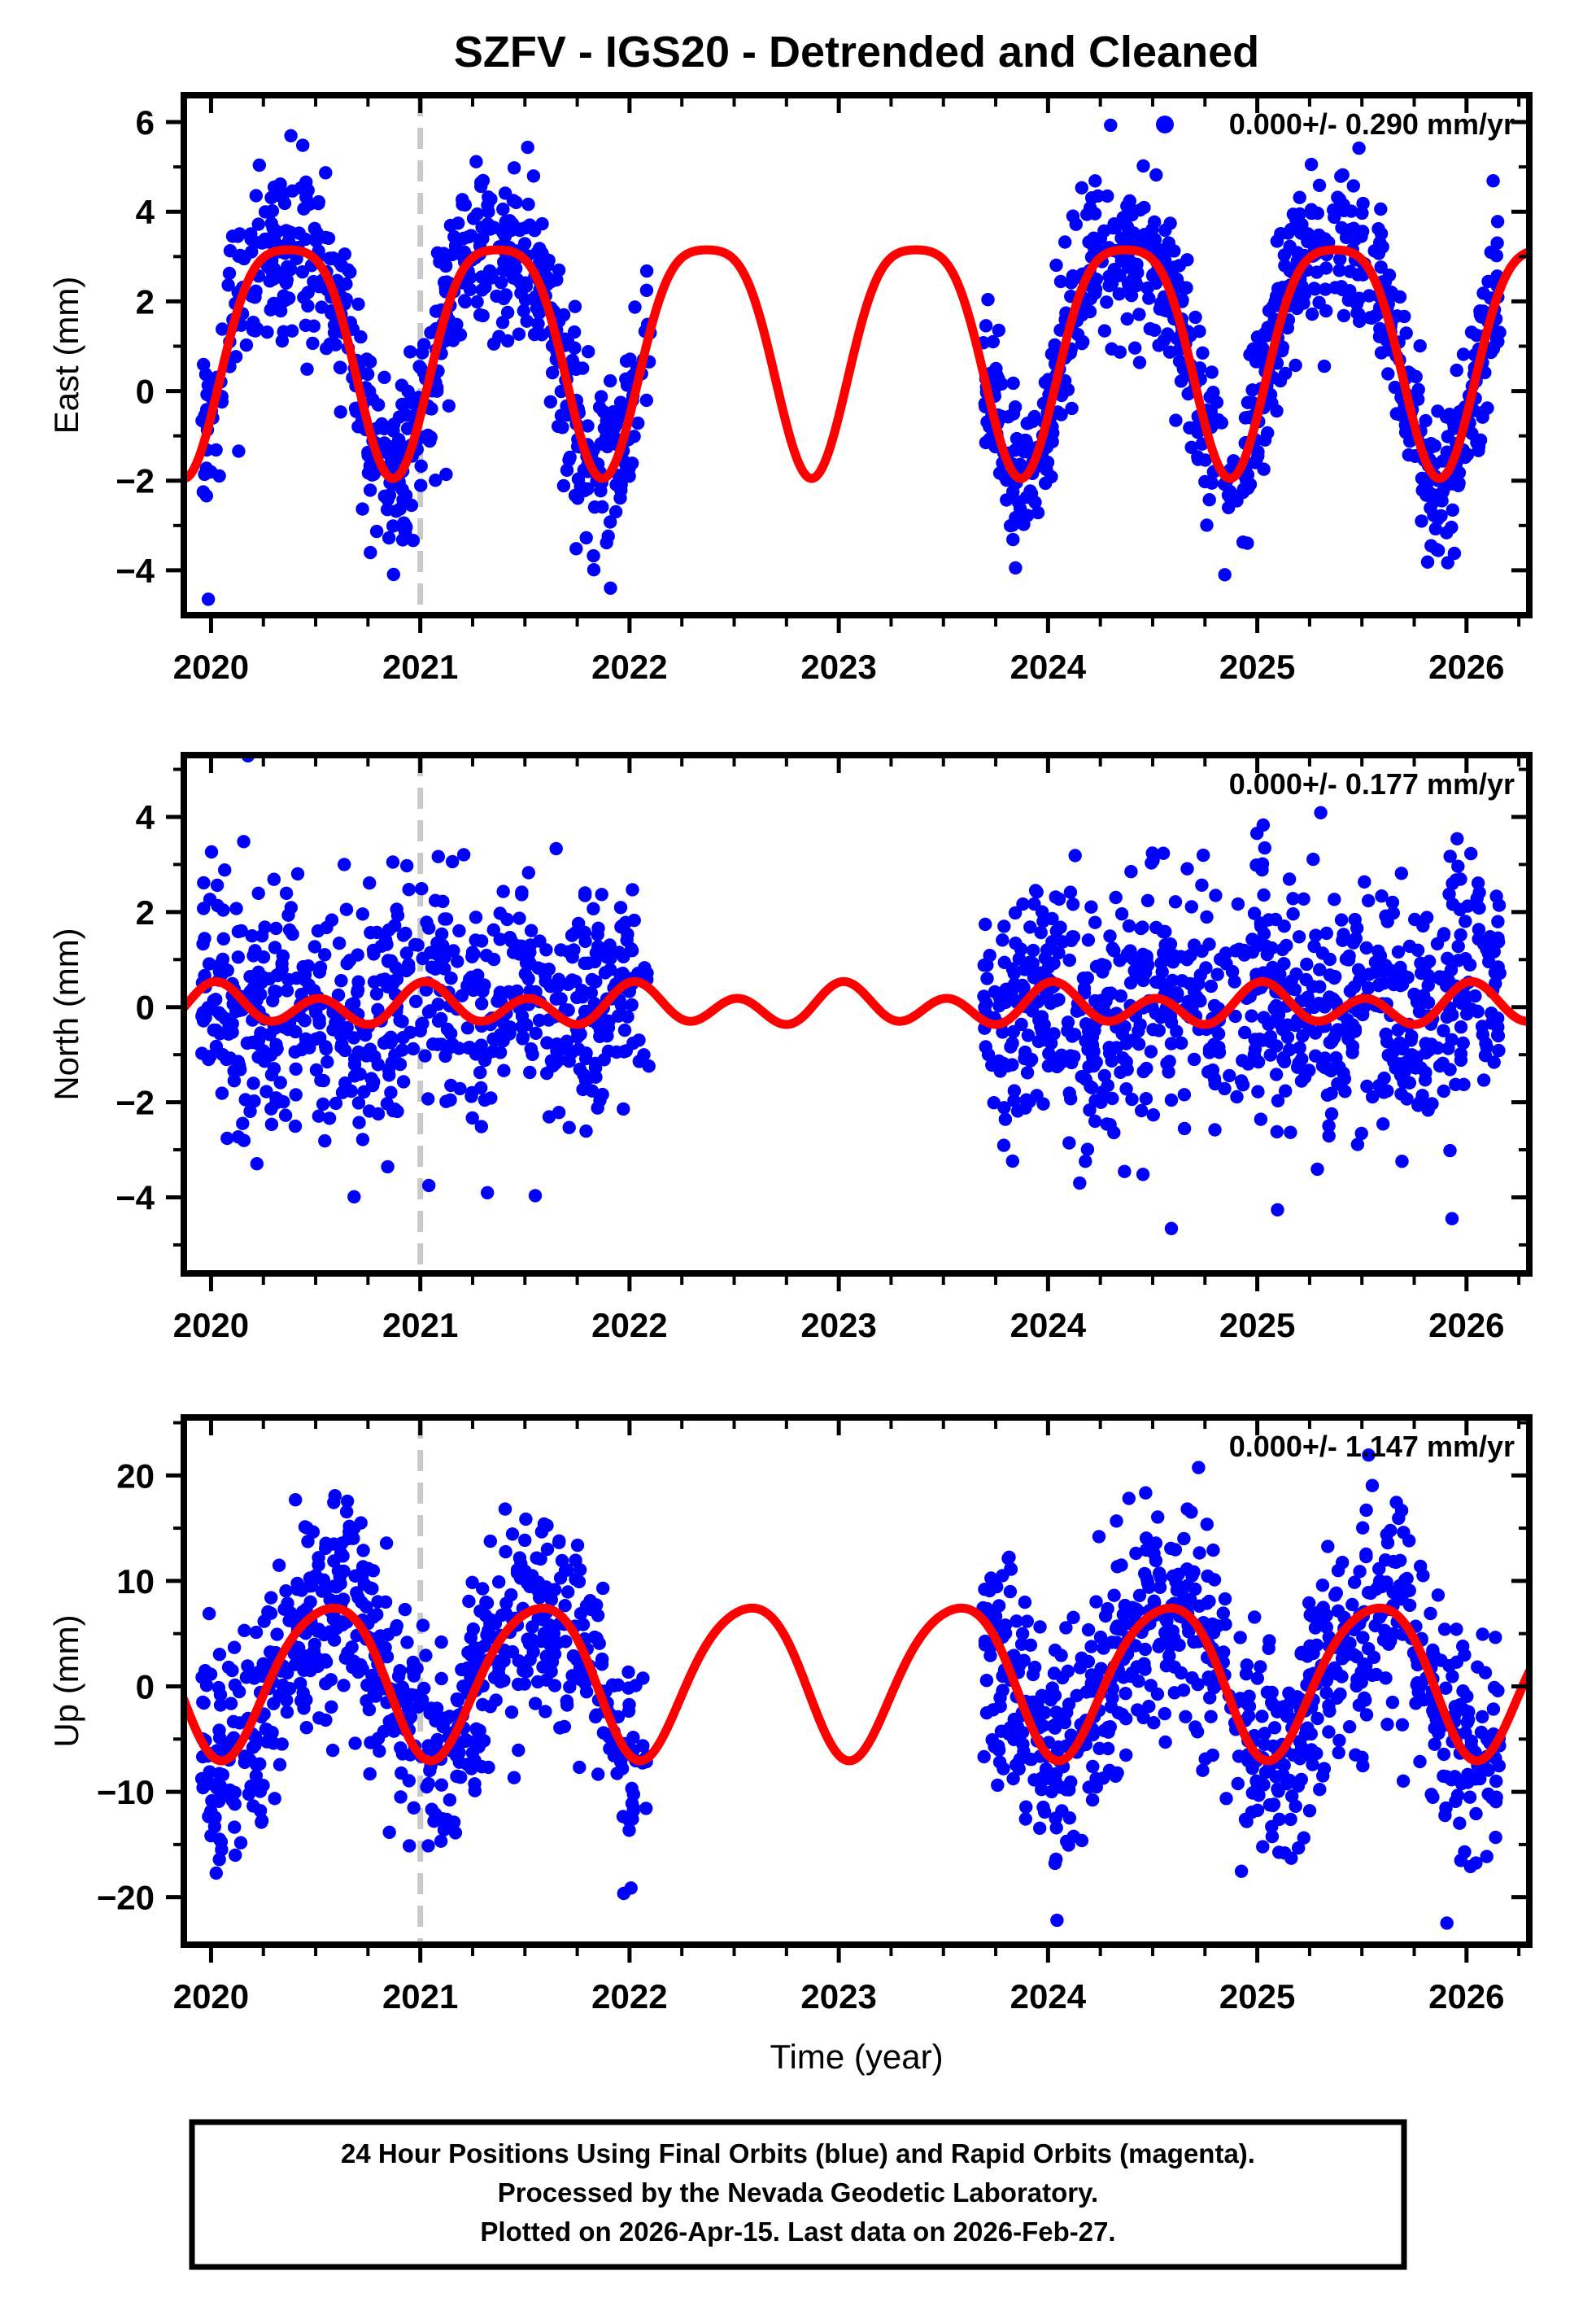 This screenshot has width=1596, height=2306. I want to click on x-tick-label-2020: 2020, so click(211, 1325).